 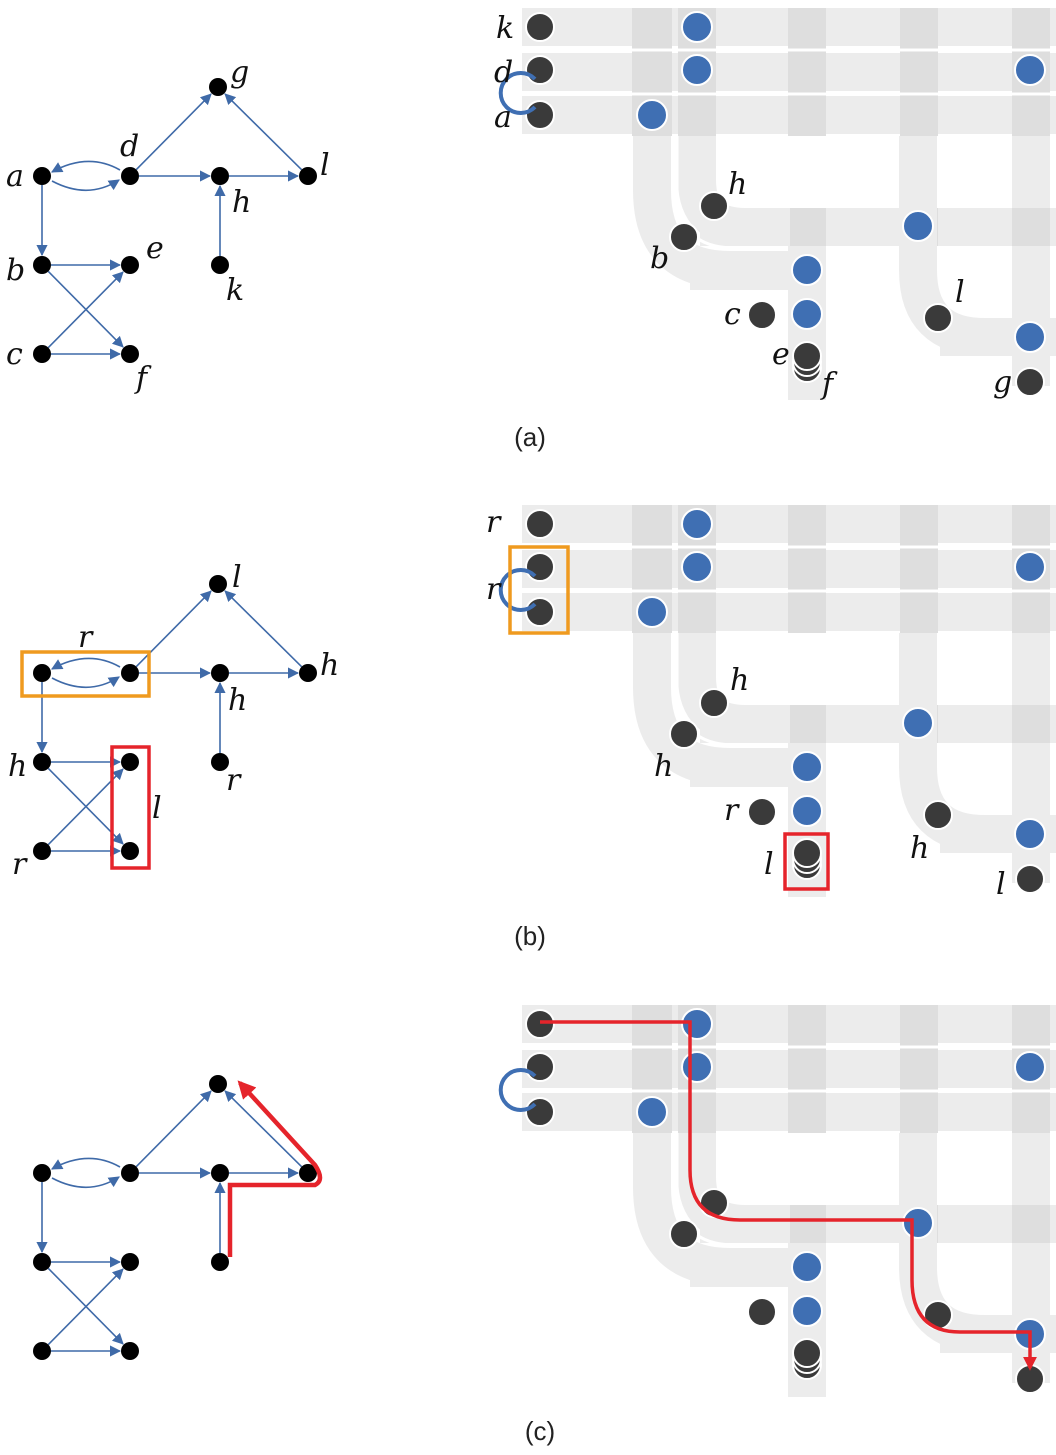 What do you see at coordinates (237, 577) in the screenshot?
I see `graph-b-label-0: l` at bounding box center [237, 577].